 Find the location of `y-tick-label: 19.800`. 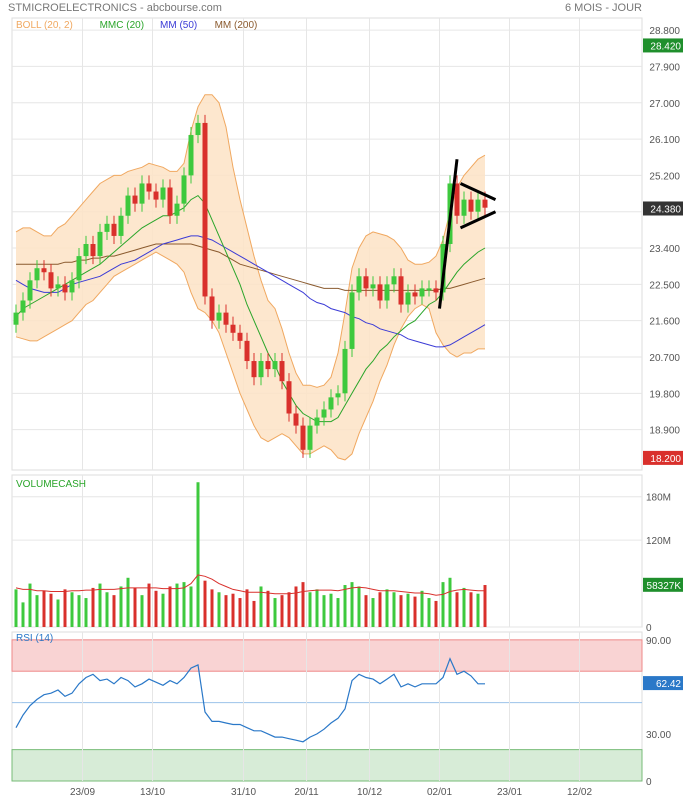

y-tick-label: 19.800 is located at coordinates (664, 394).